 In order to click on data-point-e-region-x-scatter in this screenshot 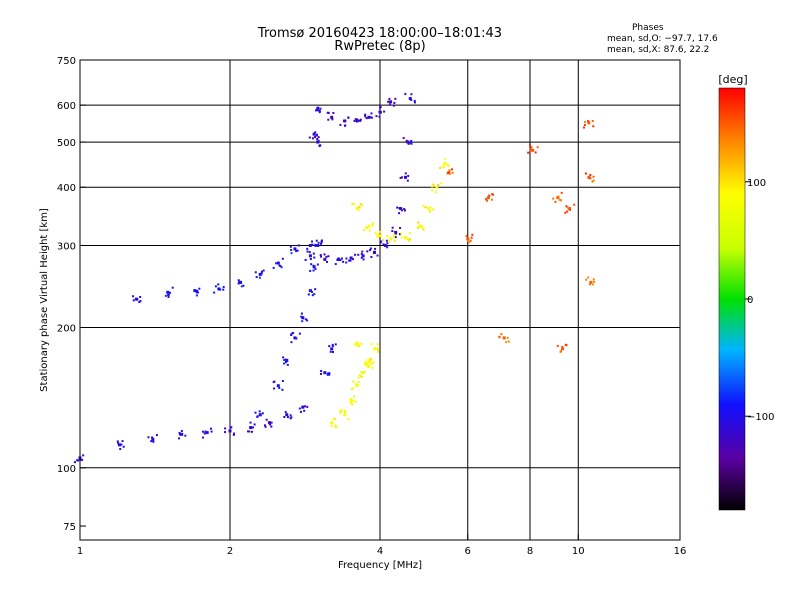, I will do `click(369, 360)`.